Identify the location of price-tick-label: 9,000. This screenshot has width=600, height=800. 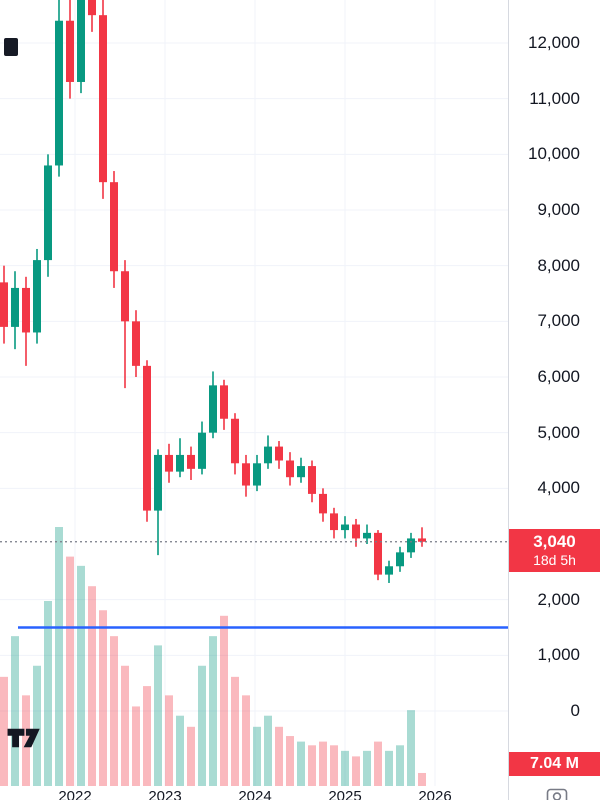
(558, 209).